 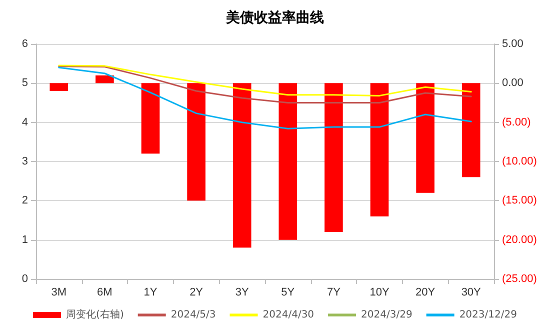 I want to click on x-tick-label: 3Y, so click(x=242, y=292).